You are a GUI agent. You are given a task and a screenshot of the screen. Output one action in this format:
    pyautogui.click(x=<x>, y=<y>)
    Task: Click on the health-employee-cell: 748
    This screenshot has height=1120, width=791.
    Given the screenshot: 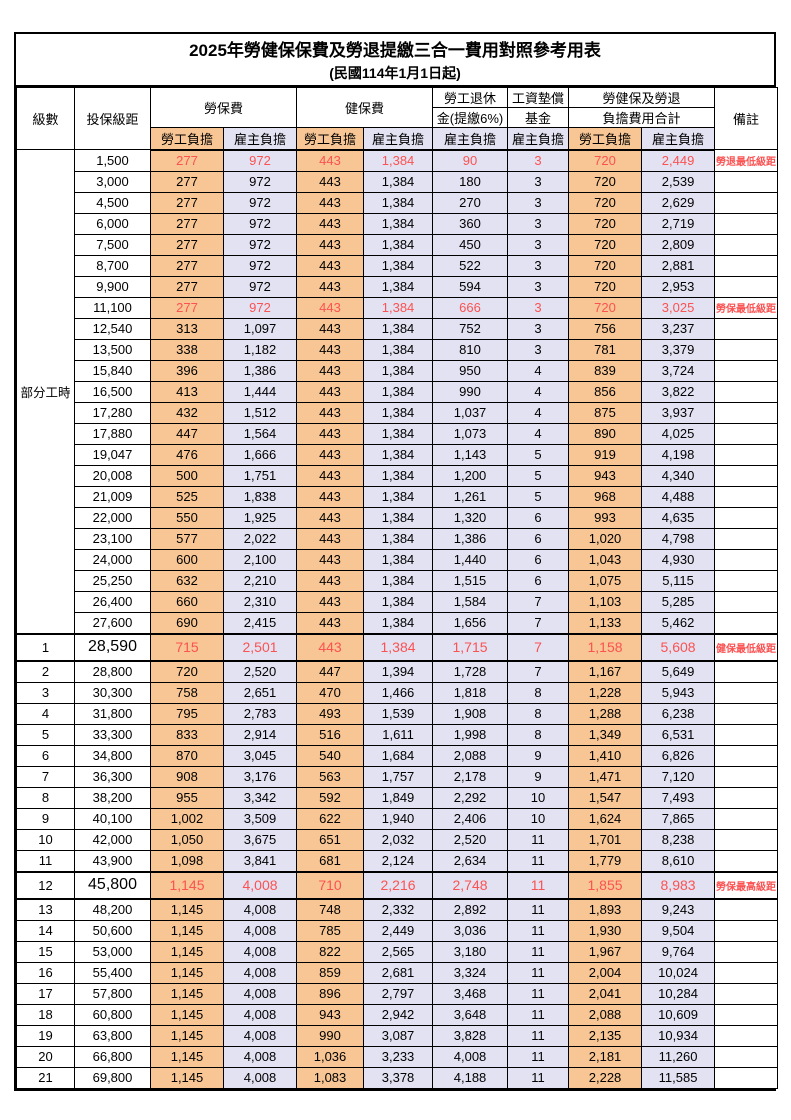 What is the action you would take?
    pyautogui.click(x=330, y=909)
    